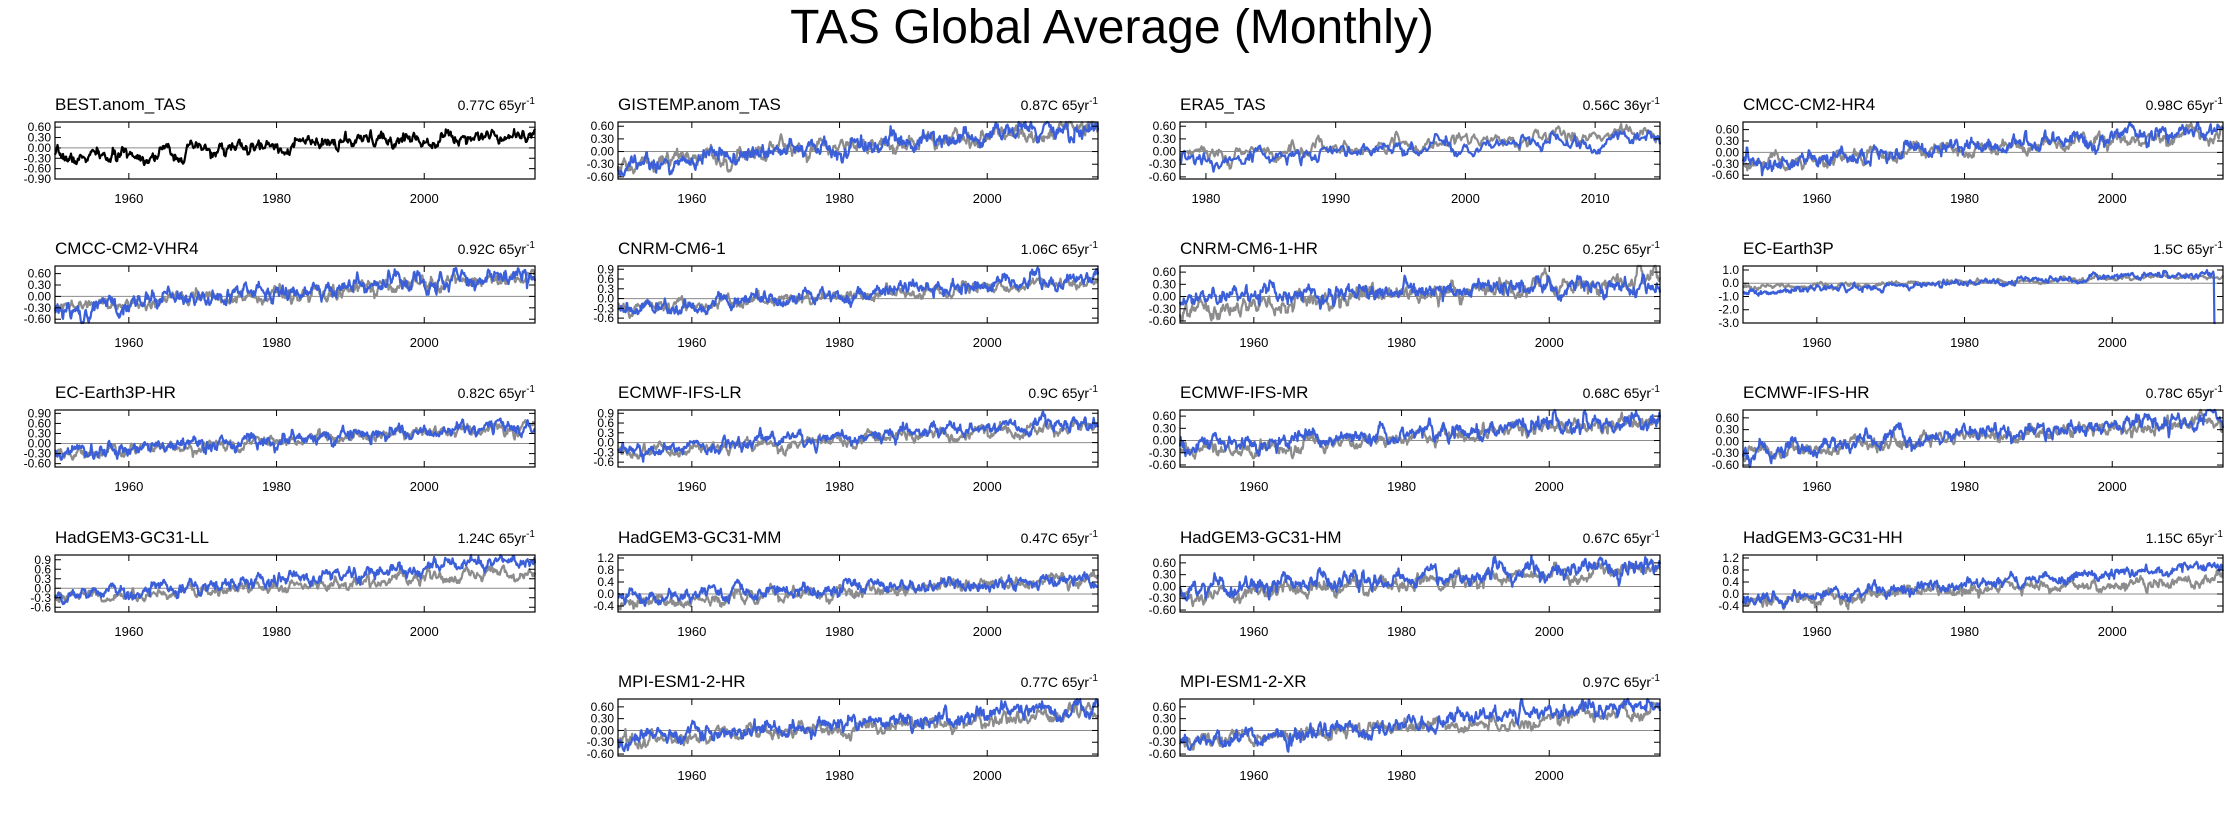 Image resolution: width=2239 pixels, height=820 pixels. I want to click on trend-annotation: 0.82C 65yr-1, so click(497, 392).